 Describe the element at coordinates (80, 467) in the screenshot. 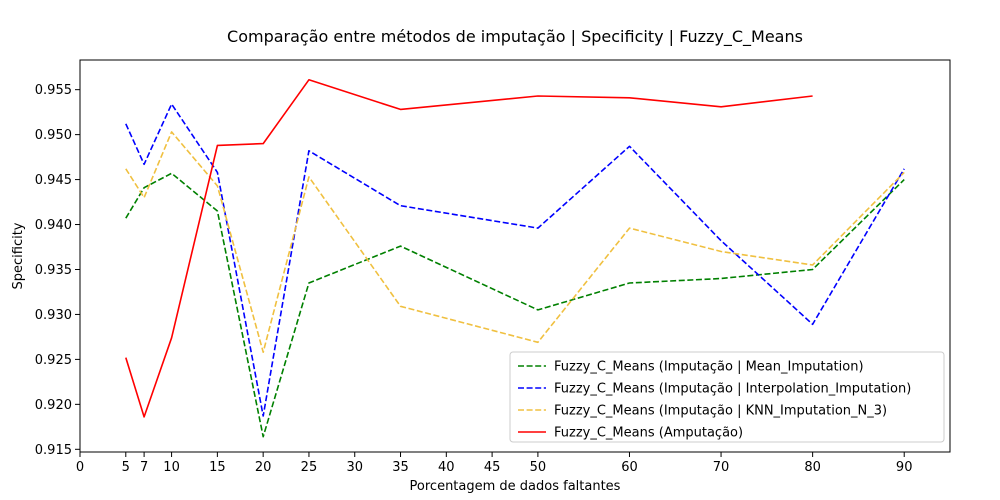

I see `x-tick-label: 0` at that location.